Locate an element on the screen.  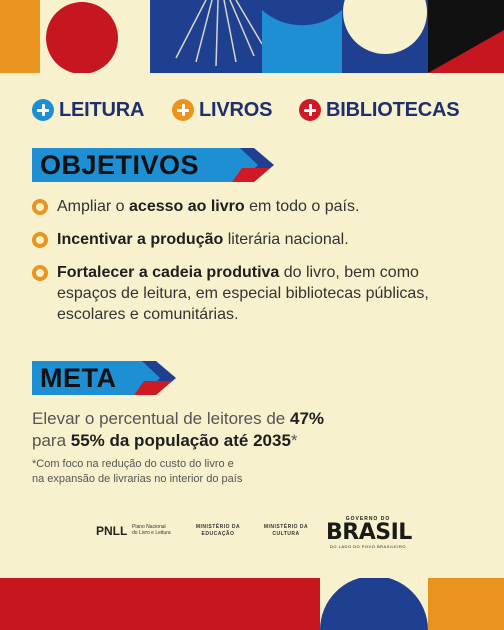
meta-tag: META is located at coordinates (104, 378).